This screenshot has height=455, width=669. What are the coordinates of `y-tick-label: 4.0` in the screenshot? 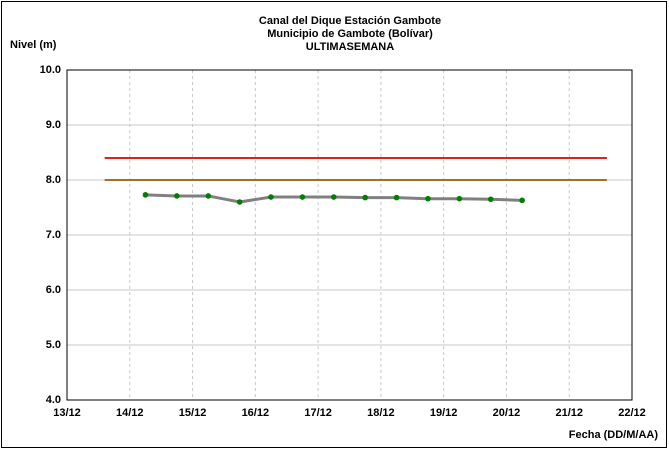 It's located at (53, 400).